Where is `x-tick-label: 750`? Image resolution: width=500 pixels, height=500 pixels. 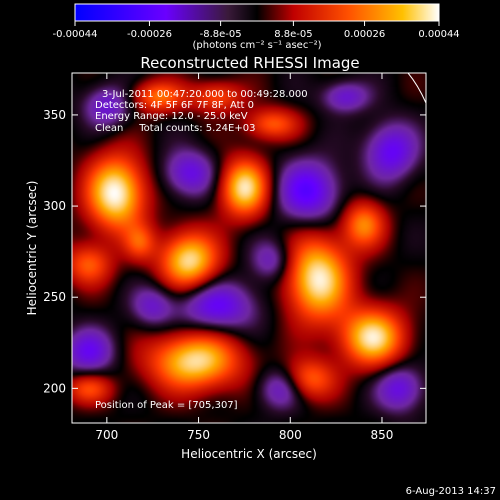
x-tick-label: 750 is located at coordinates (198, 435).